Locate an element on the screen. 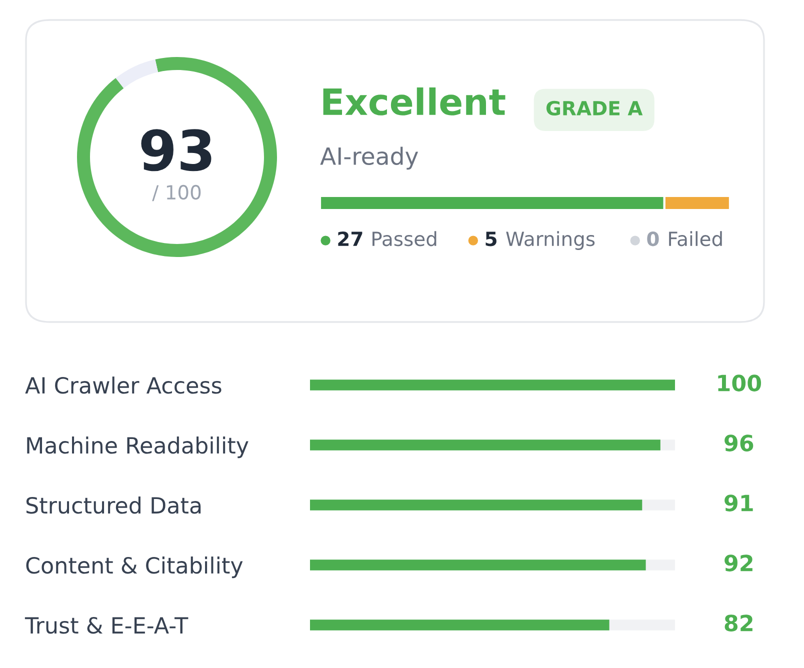 This screenshot has width=804, height=668. series-label: 27 Passed is located at coordinates (387, 238).